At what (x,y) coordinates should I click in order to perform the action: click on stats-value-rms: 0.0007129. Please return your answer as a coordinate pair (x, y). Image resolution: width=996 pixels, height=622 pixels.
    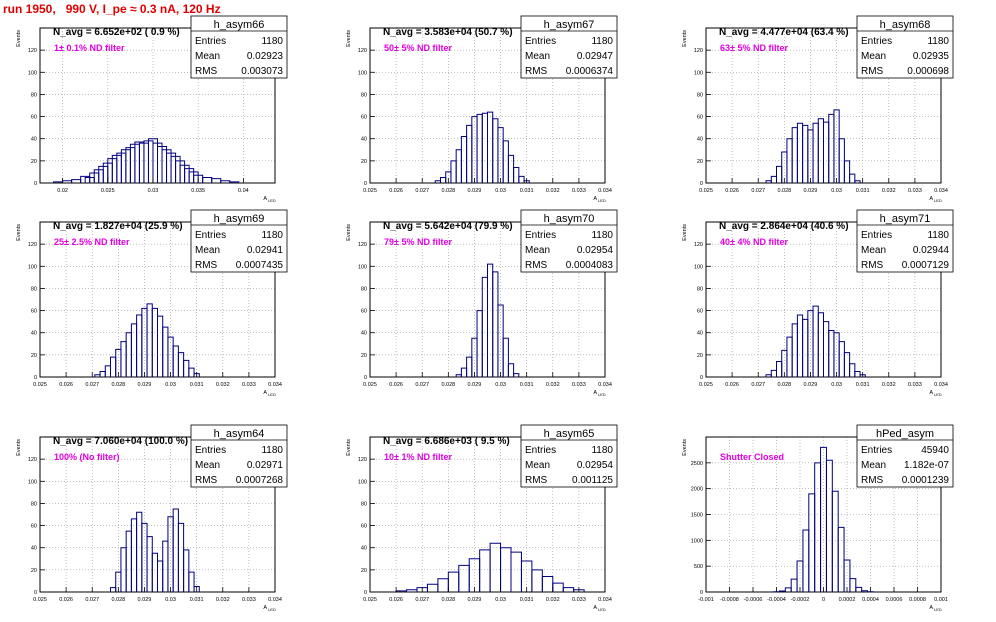
    Looking at the image, I should click on (926, 265).